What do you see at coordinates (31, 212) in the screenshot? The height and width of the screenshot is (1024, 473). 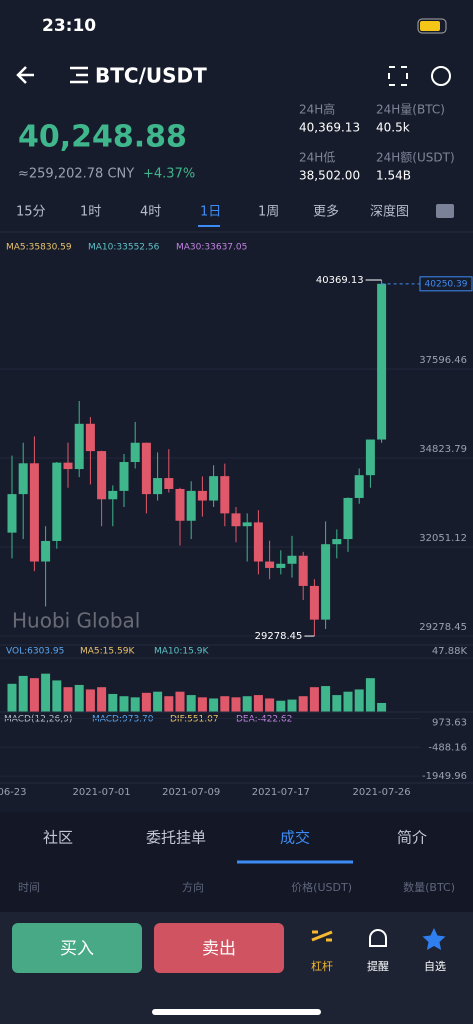 I see `interval-tab: 15分` at bounding box center [31, 212].